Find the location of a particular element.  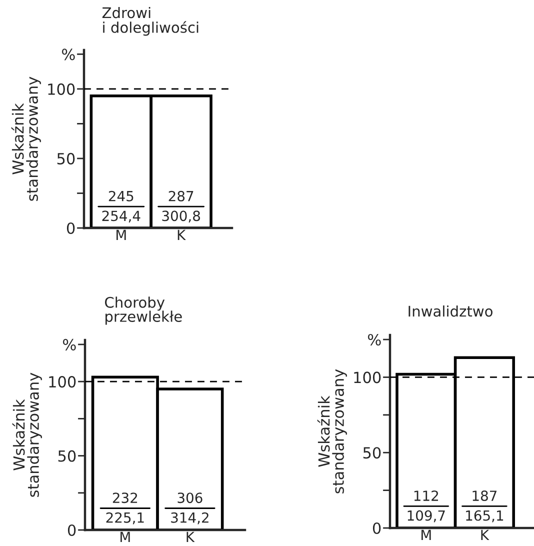

annotation: 287 300,8 is located at coordinates (181, 206).